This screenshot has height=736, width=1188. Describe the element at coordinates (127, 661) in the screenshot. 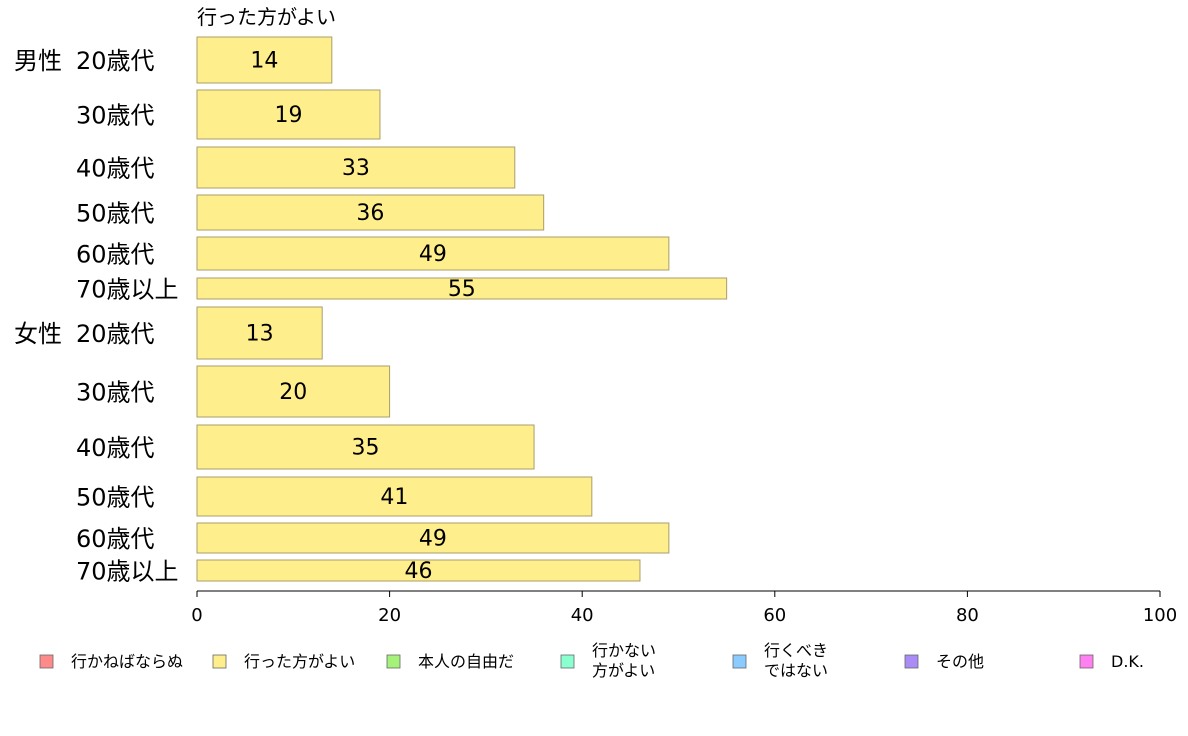

I see `legend-label: 行かねばならぬ` at that location.